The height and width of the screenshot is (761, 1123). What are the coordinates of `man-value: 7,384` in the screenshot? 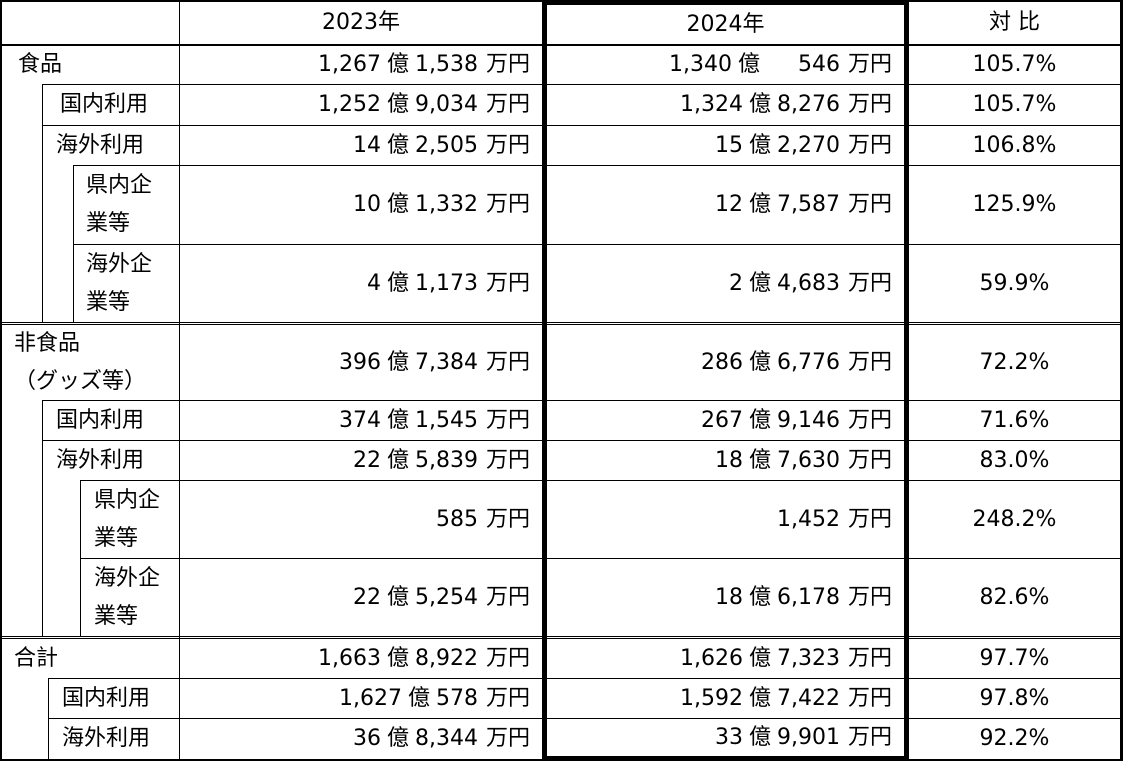 It's located at (446, 362).